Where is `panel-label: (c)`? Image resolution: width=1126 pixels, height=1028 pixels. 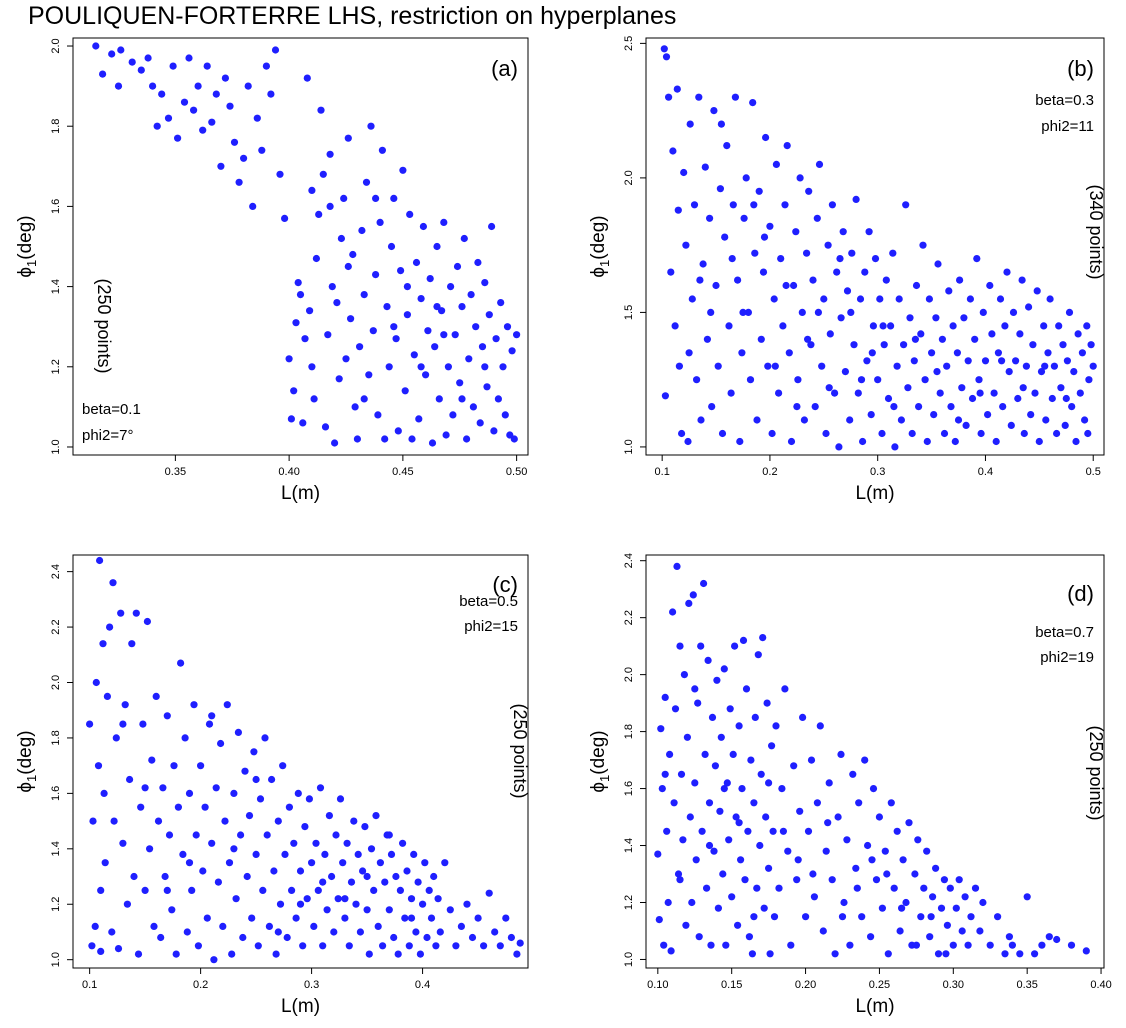 panel-label: (c) is located at coordinates (505, 584).